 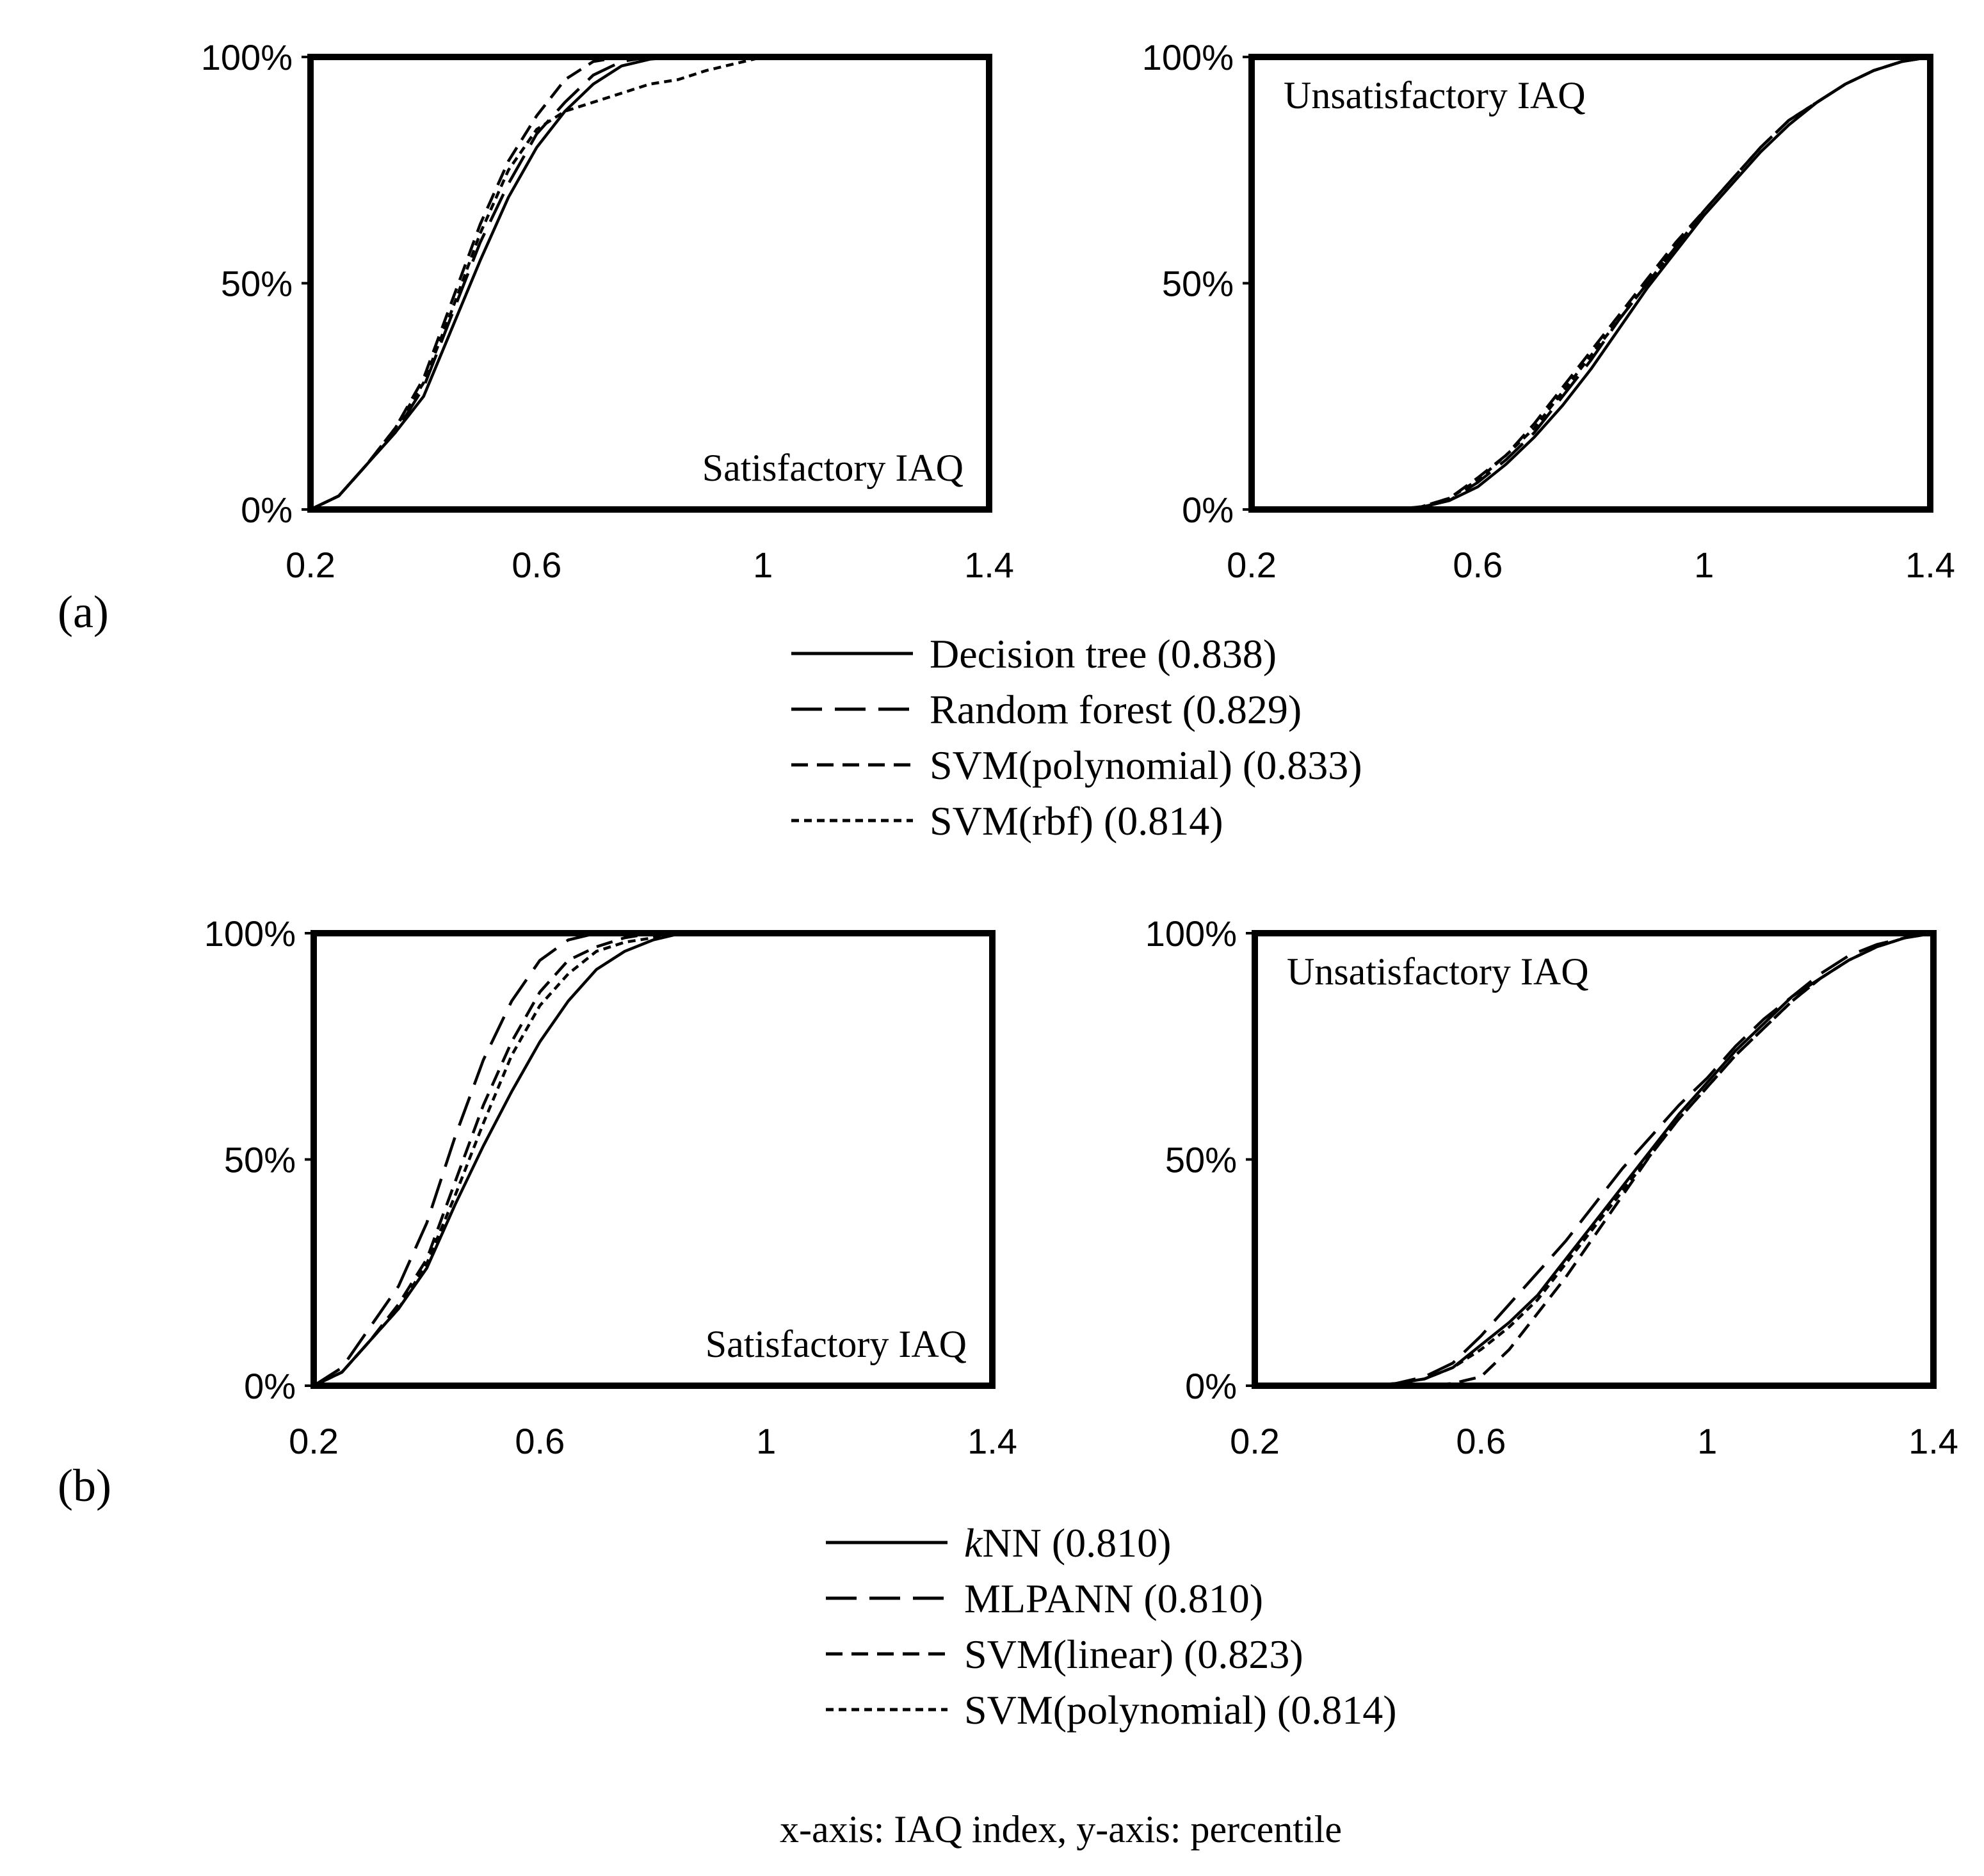 I want to click on group-tag-a: (a), so click(x=83, y=611).